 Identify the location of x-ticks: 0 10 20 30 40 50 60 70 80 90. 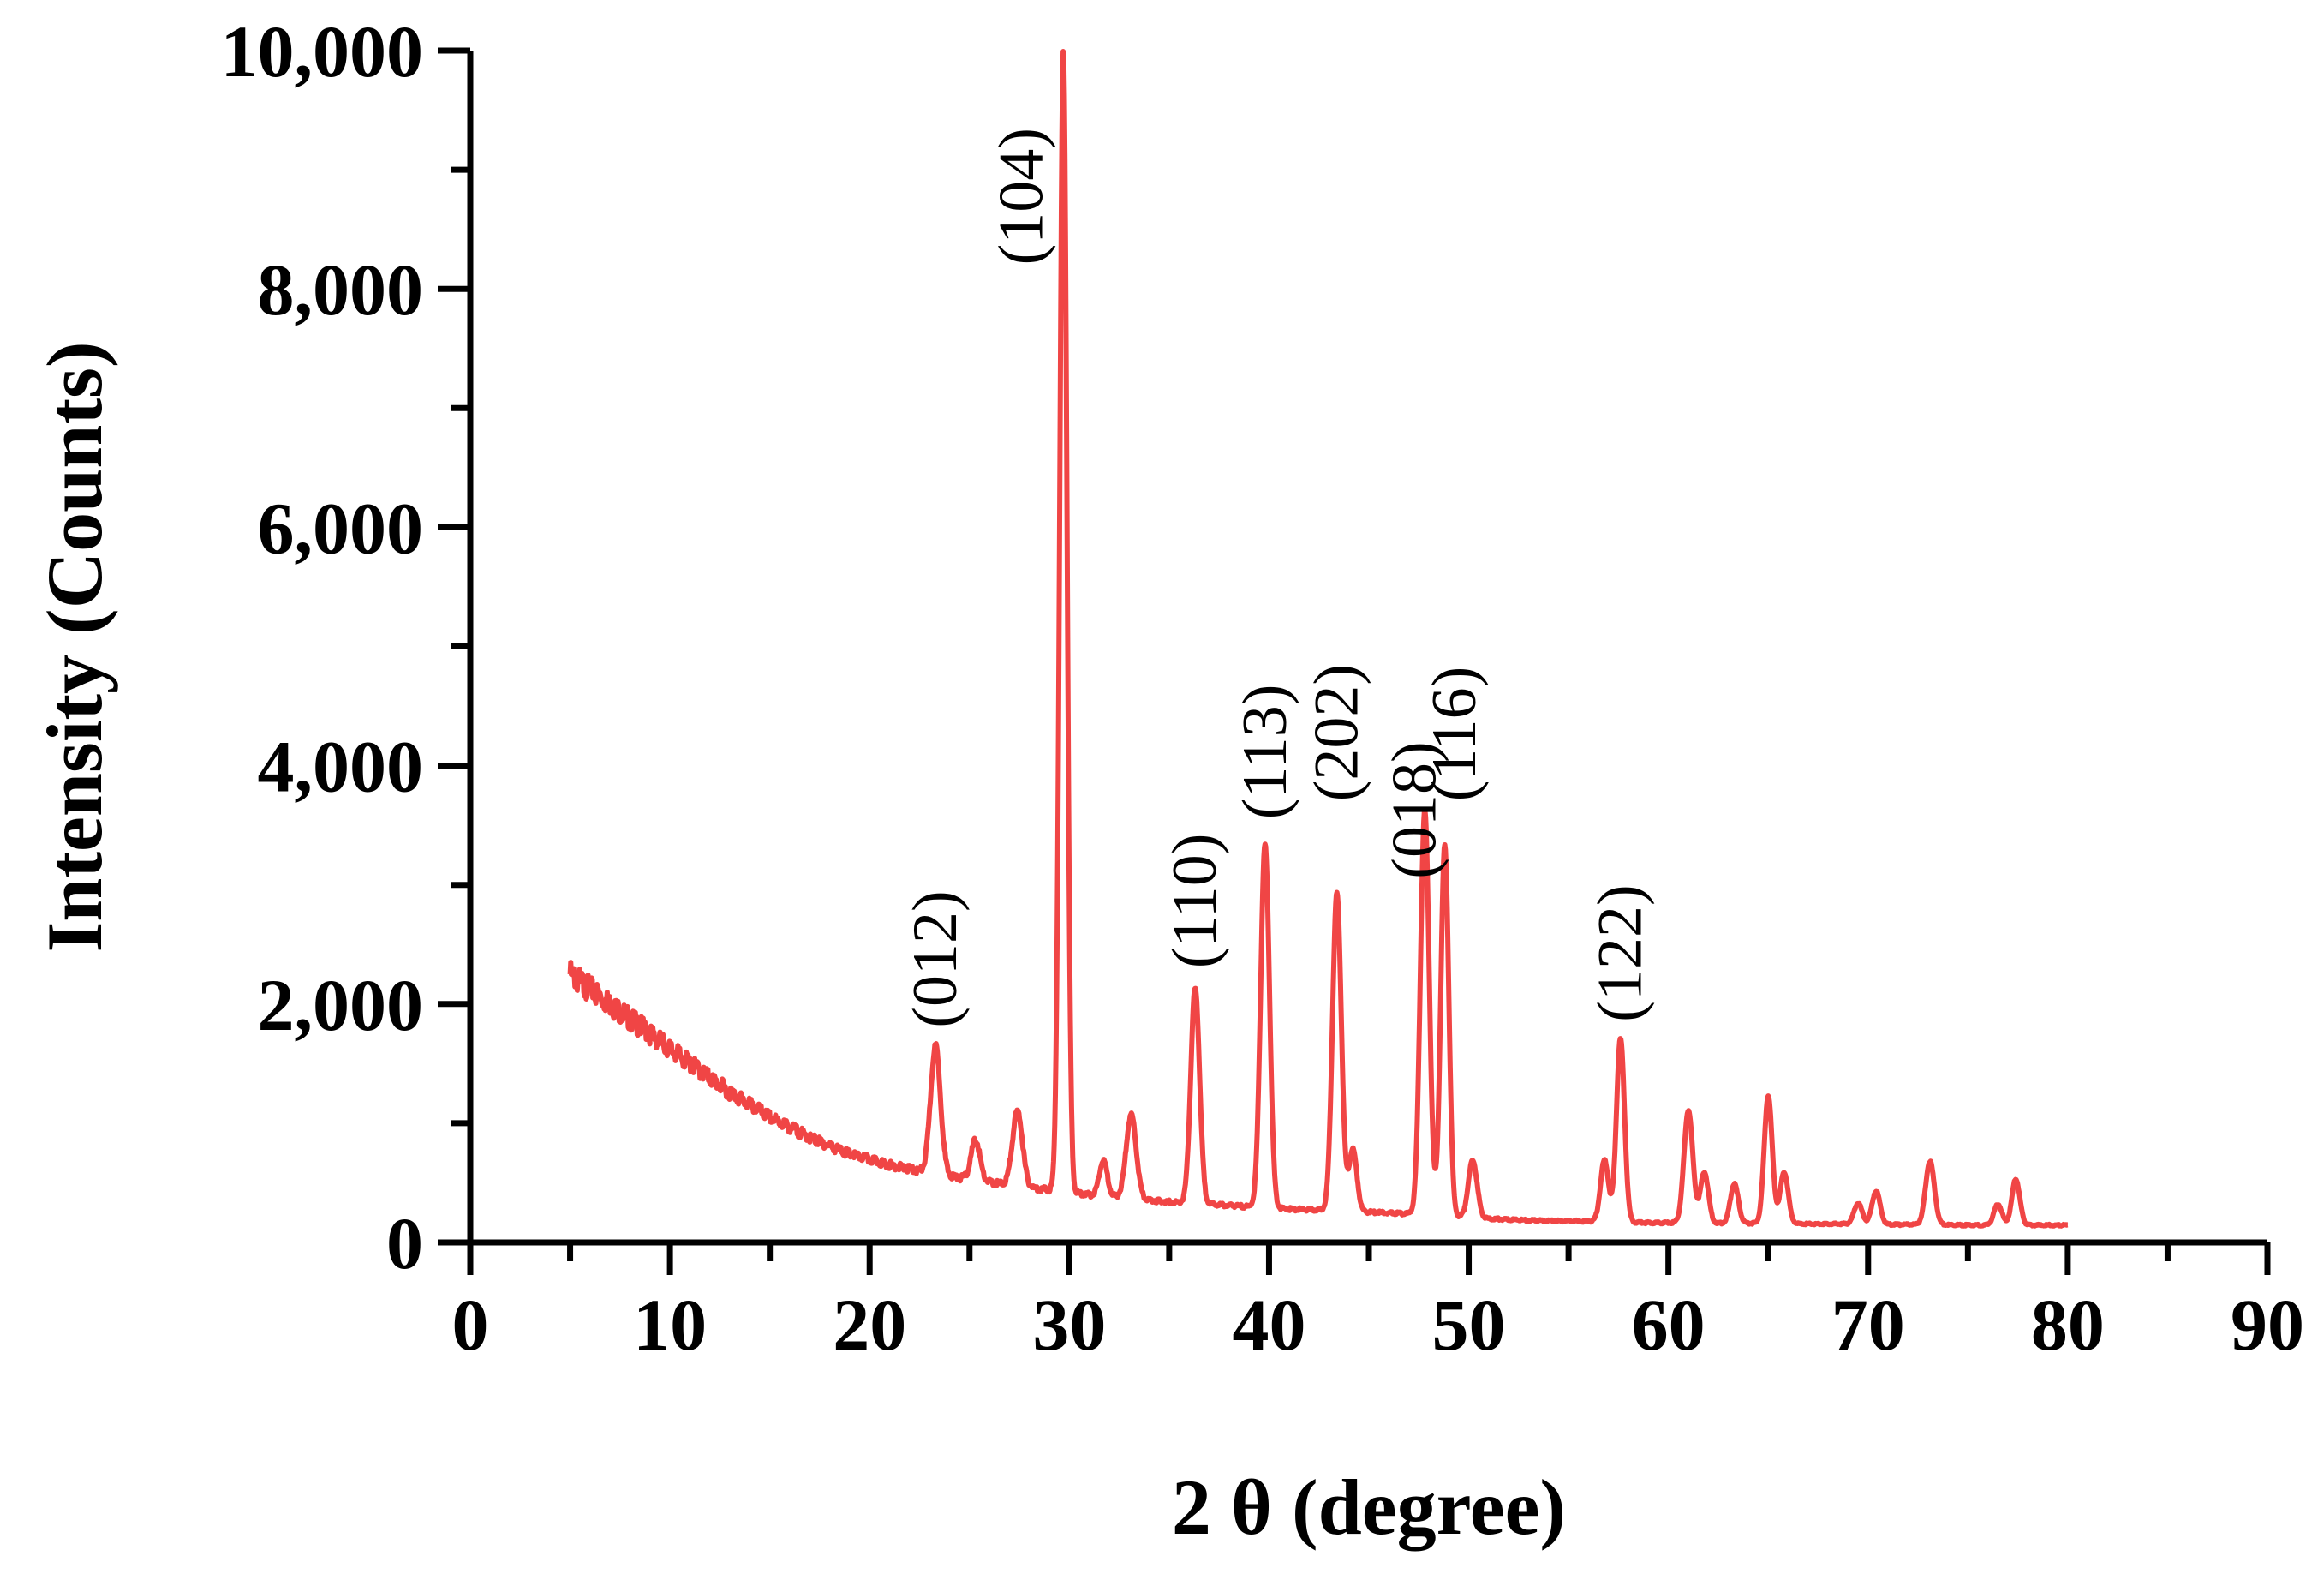
(1378, 1304).